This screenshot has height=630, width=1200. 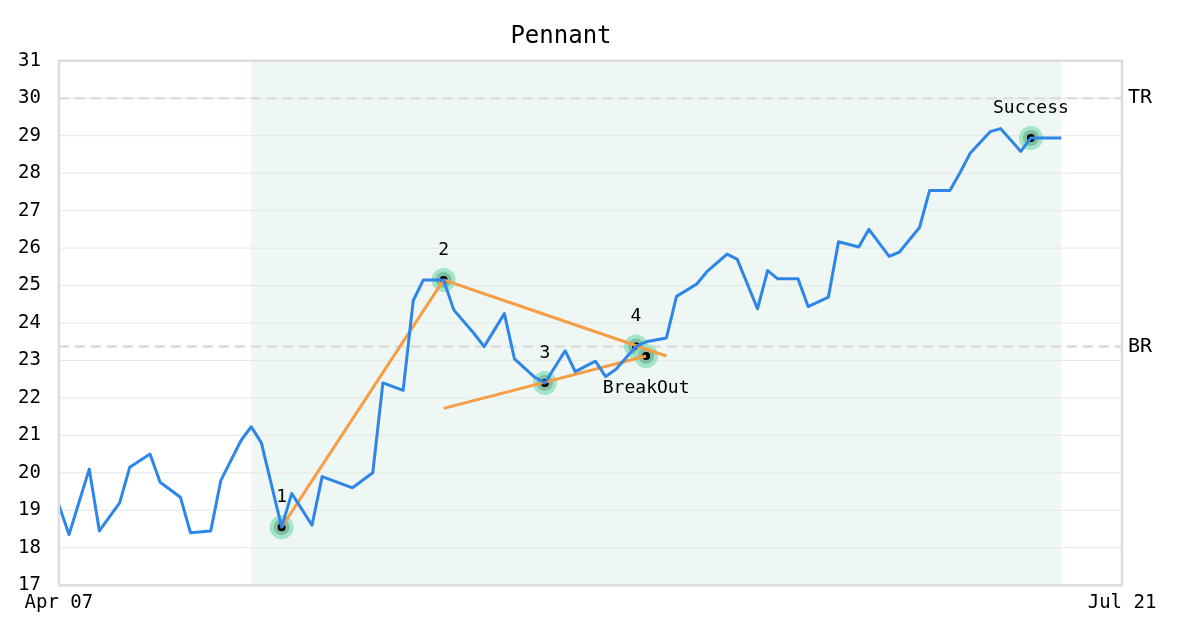 What do you see at coordinates (29, 395) in the screenshot?
I see `y-tick-label: 22` at bounding box center [29, 395].